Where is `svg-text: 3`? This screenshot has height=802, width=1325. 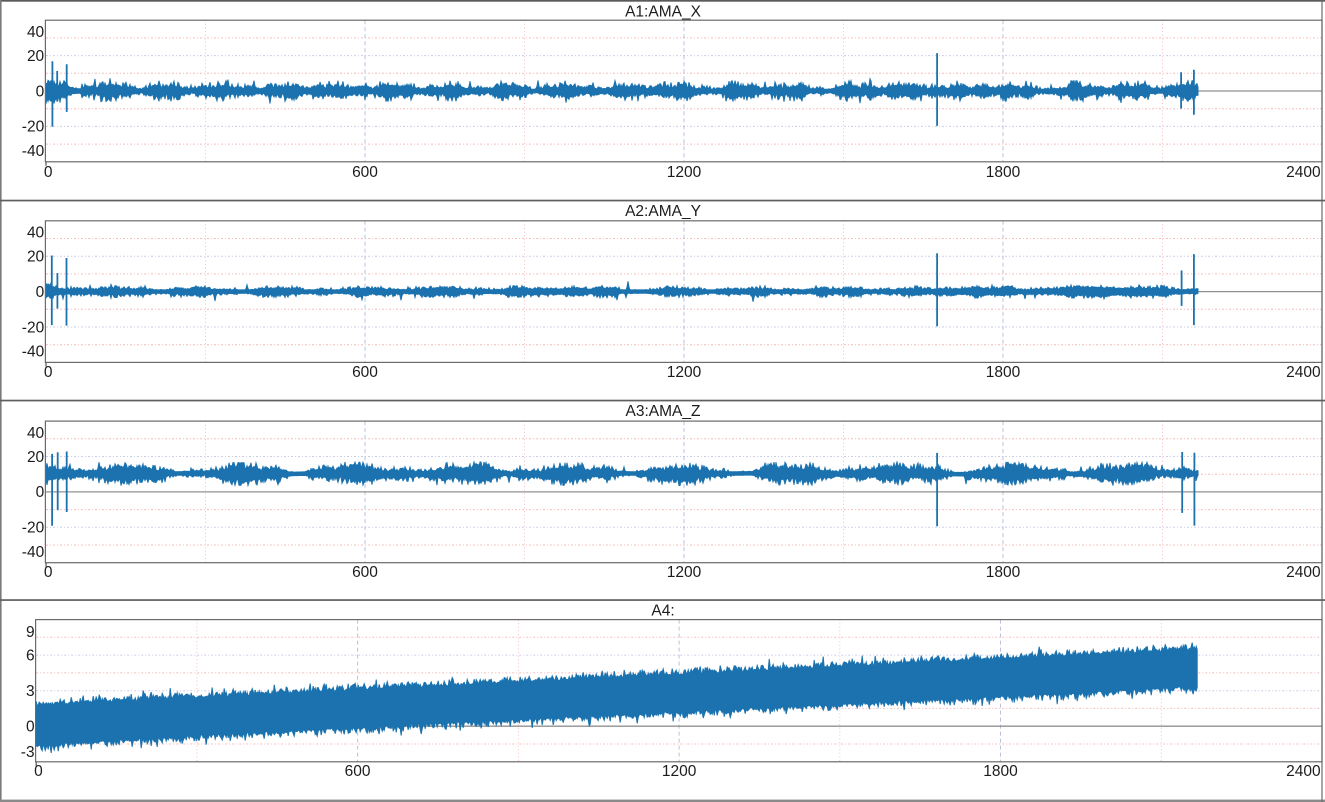 svg-text: 3 is located at coordinates (30, 691).